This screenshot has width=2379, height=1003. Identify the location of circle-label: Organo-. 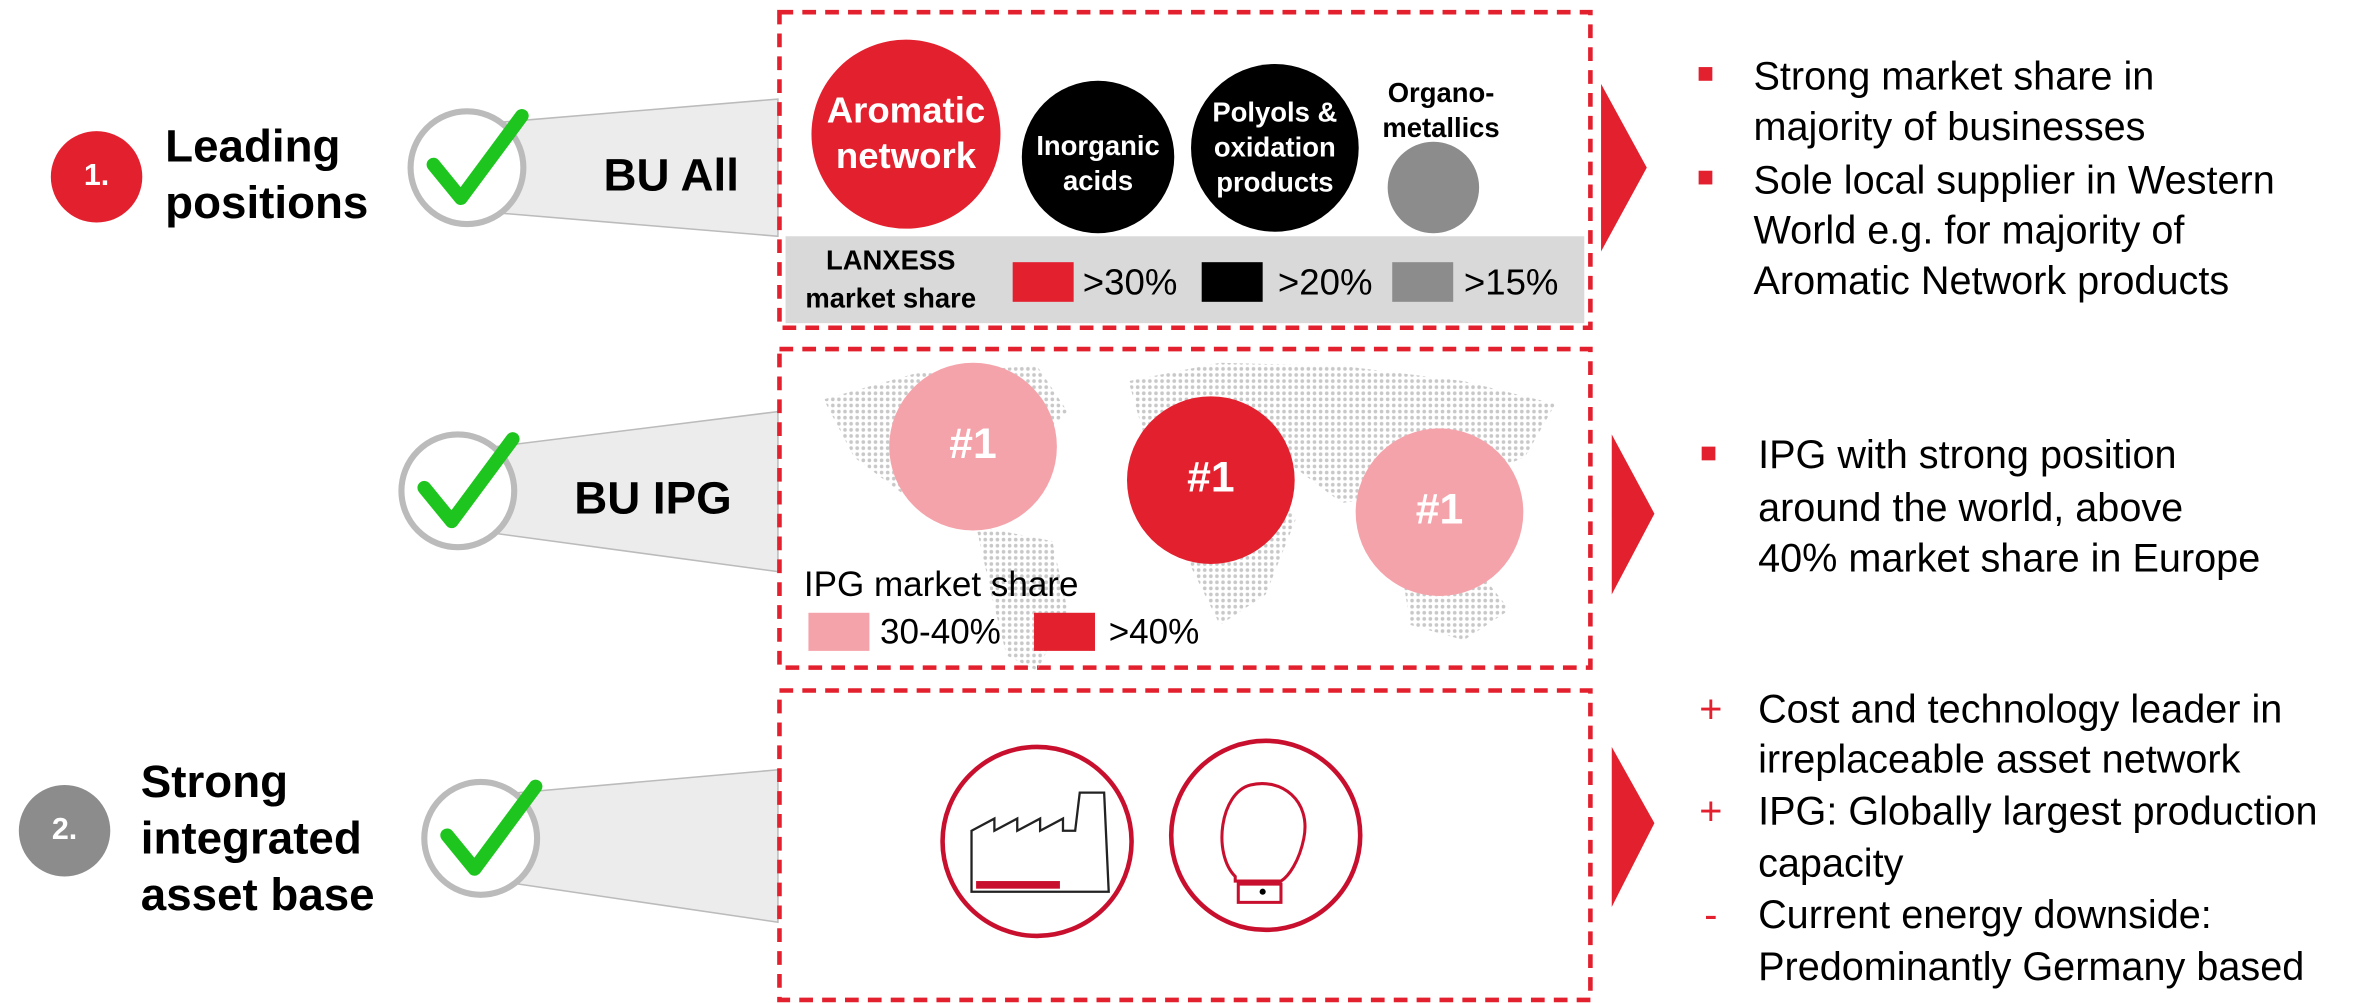
(1441, 92).